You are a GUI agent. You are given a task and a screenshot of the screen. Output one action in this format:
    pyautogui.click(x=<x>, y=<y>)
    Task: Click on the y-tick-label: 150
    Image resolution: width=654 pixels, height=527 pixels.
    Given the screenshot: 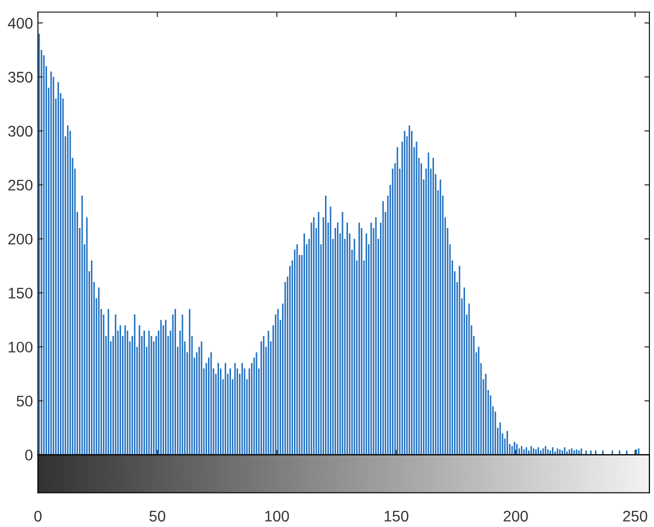 What is the action you would take?
    pyautogui.click(x=20, y=293)
    